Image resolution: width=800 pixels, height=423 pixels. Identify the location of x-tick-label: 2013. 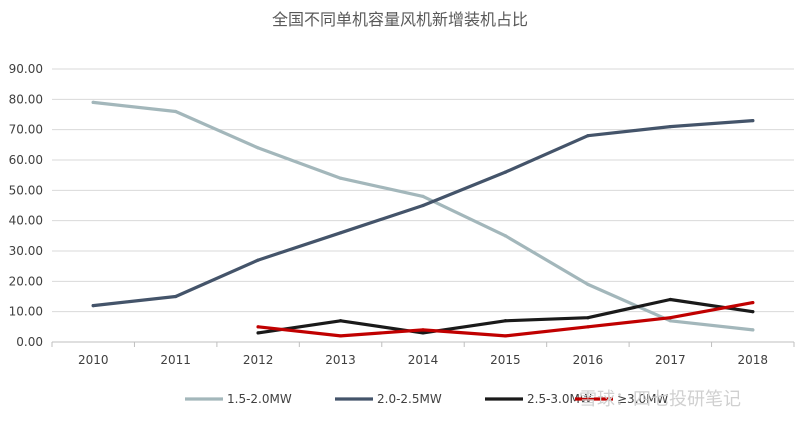
(340, 360).